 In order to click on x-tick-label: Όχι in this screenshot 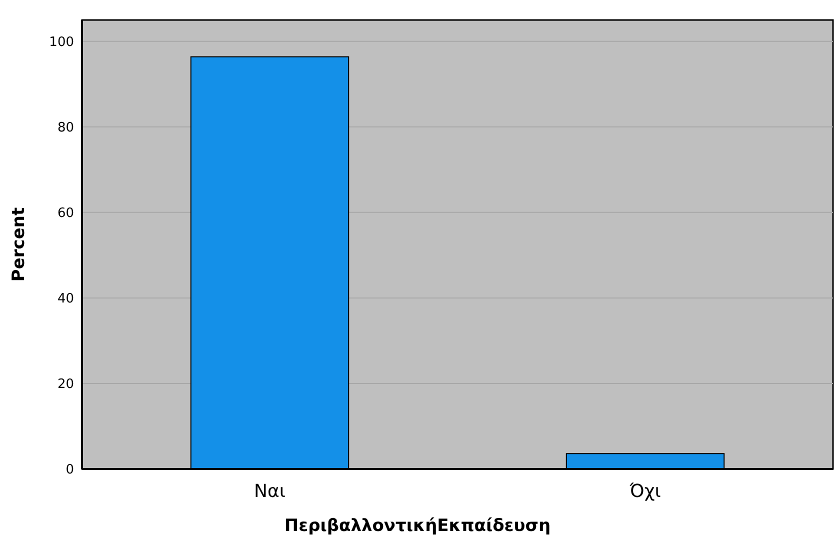, I will do `click(644, 491)`.